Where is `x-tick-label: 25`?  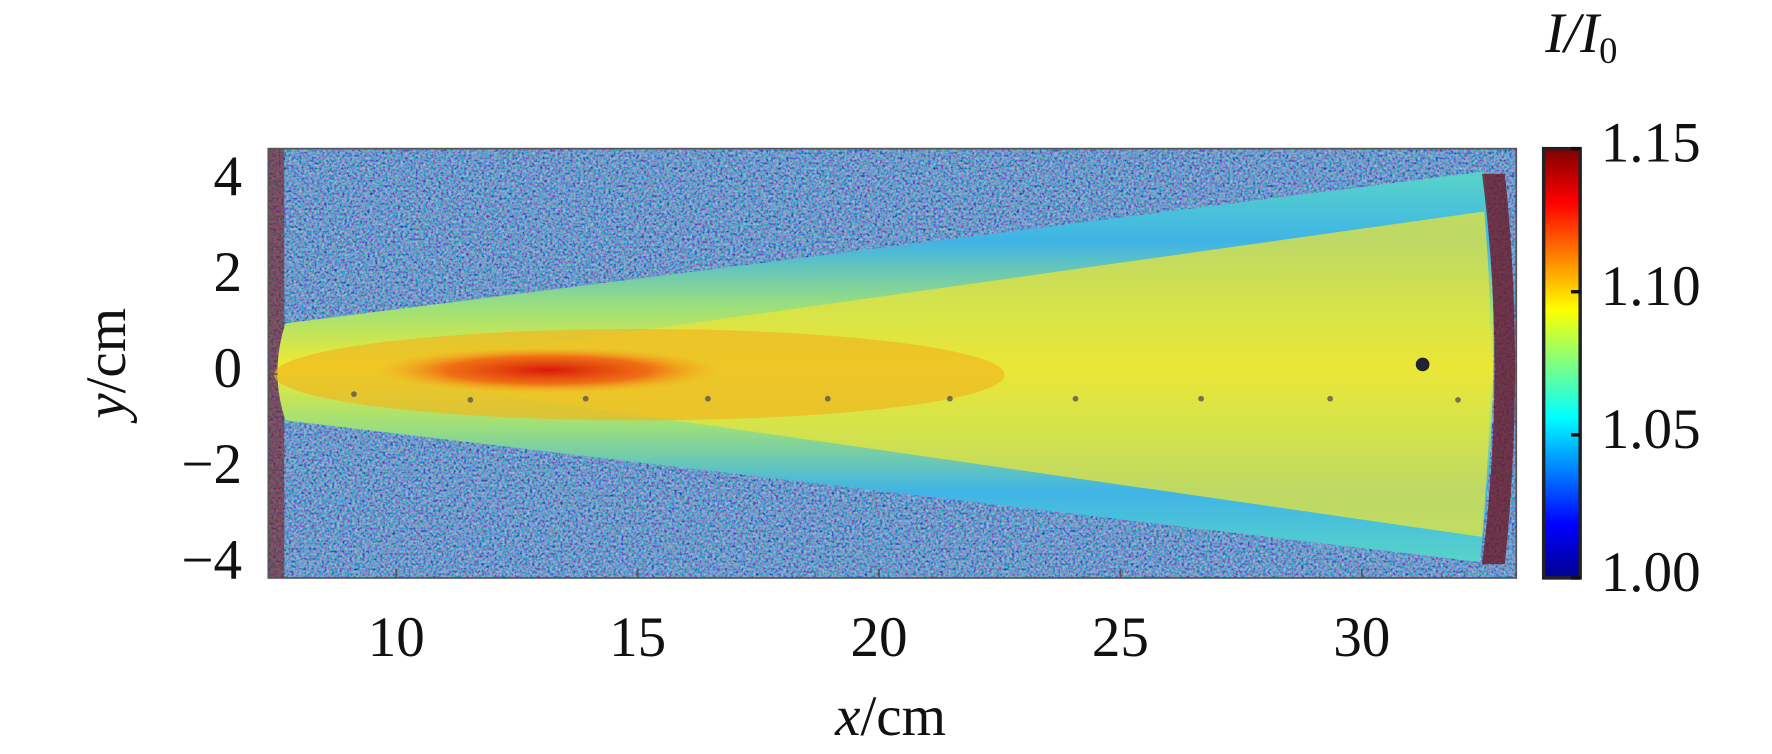 x-tick-label: 25 is located at coordinates (1120, 637).